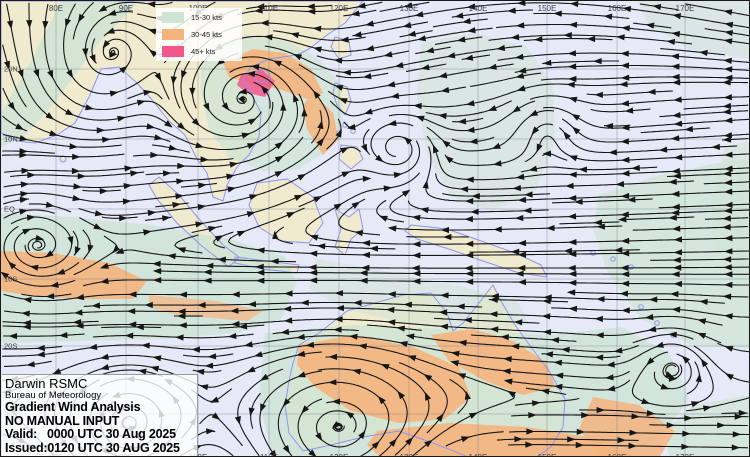 The image size is (750, 457). What do you see at coordinates (617, 8) in the screenshot?
I see `lon-label-top: 160E` at bounding box center [617, 8].